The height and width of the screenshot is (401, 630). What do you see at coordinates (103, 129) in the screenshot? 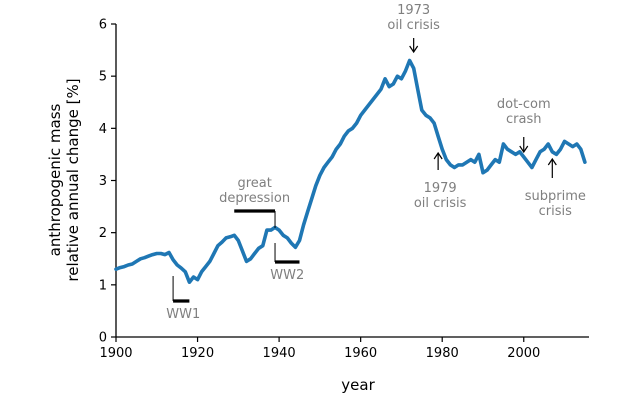
I see `y-tick-label: 4` at bounding box center [103, 129].